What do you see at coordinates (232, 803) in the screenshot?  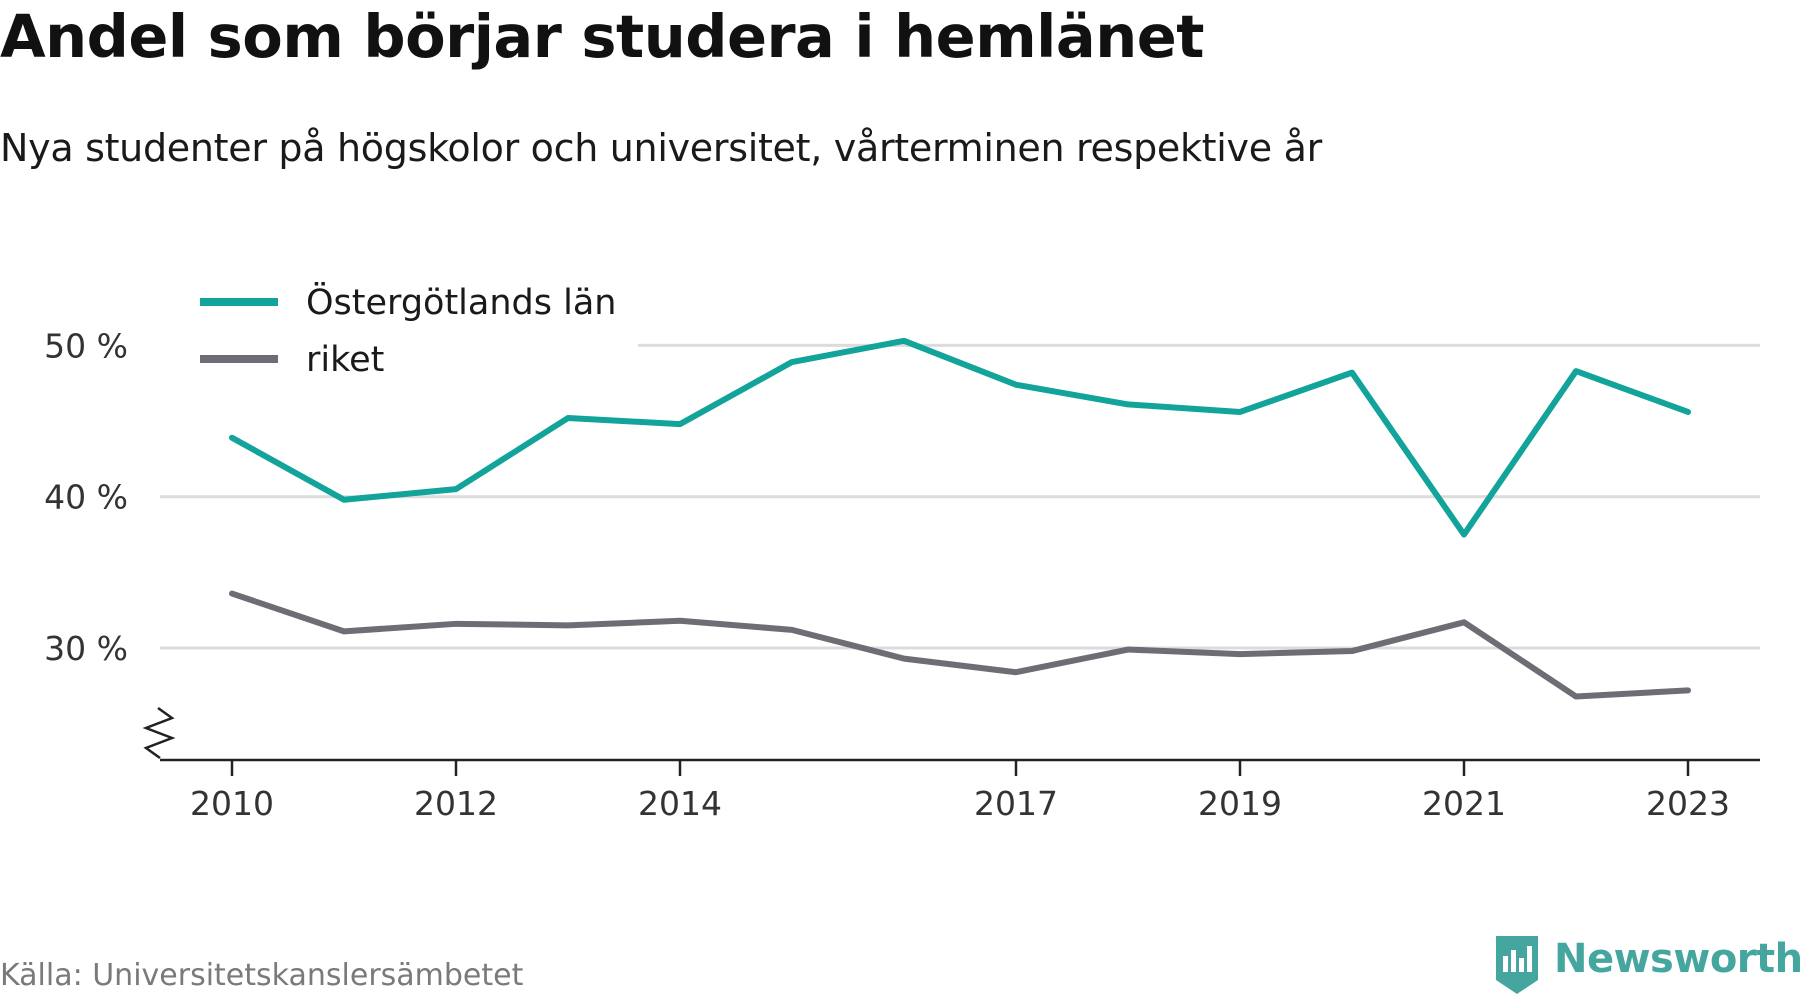 I see `x-tick-label: 2010` at bounding box center [232, 803].